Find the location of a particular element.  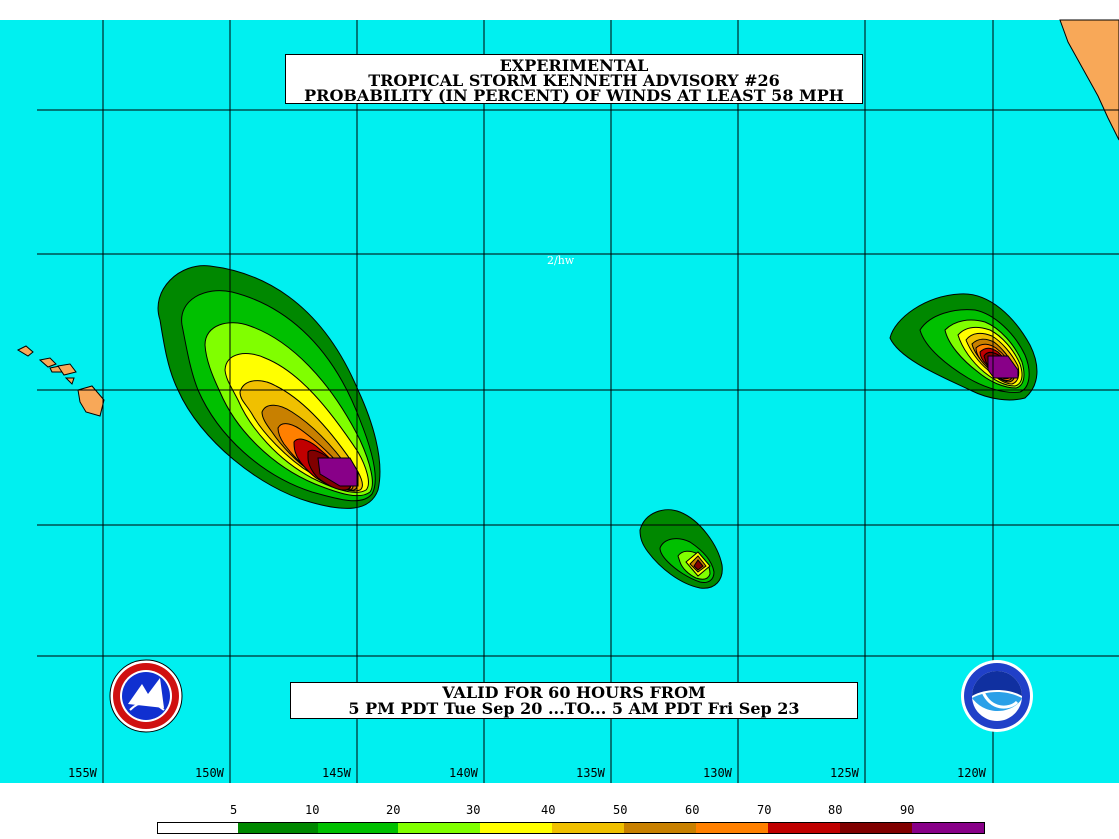

legend-label: 80 is located at coordinates (835, 810).